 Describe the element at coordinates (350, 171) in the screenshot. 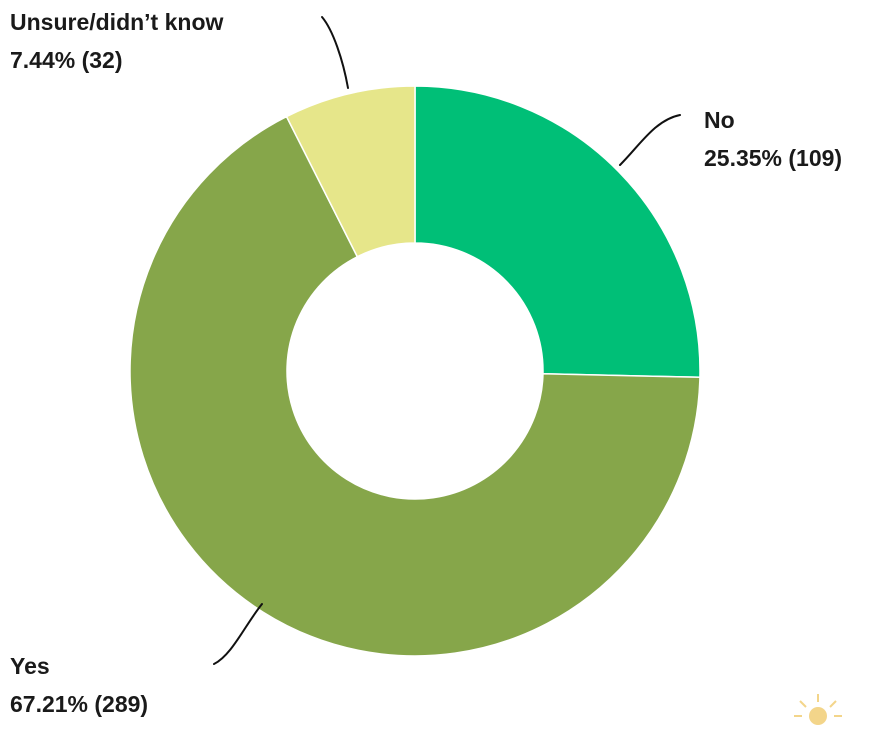

I see `slice-unsure-didn-t-know` at that location.